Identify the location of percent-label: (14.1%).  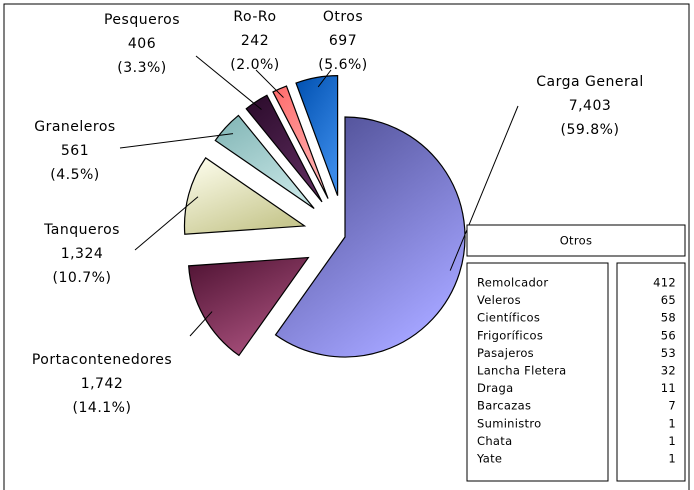
(102, 408).